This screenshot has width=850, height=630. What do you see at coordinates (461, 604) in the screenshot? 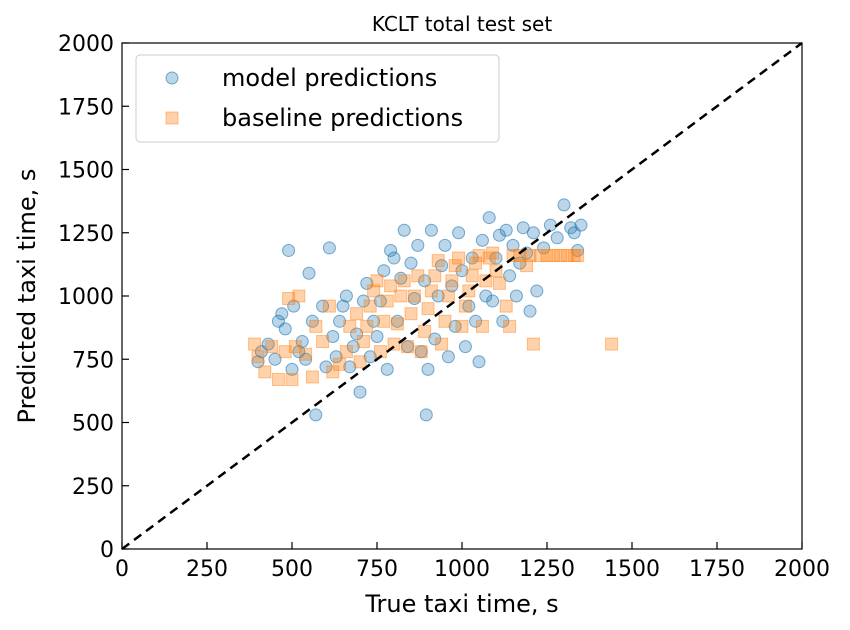
I see `x-axis-label: True taxi time, s` at bounding box center [461, 604].